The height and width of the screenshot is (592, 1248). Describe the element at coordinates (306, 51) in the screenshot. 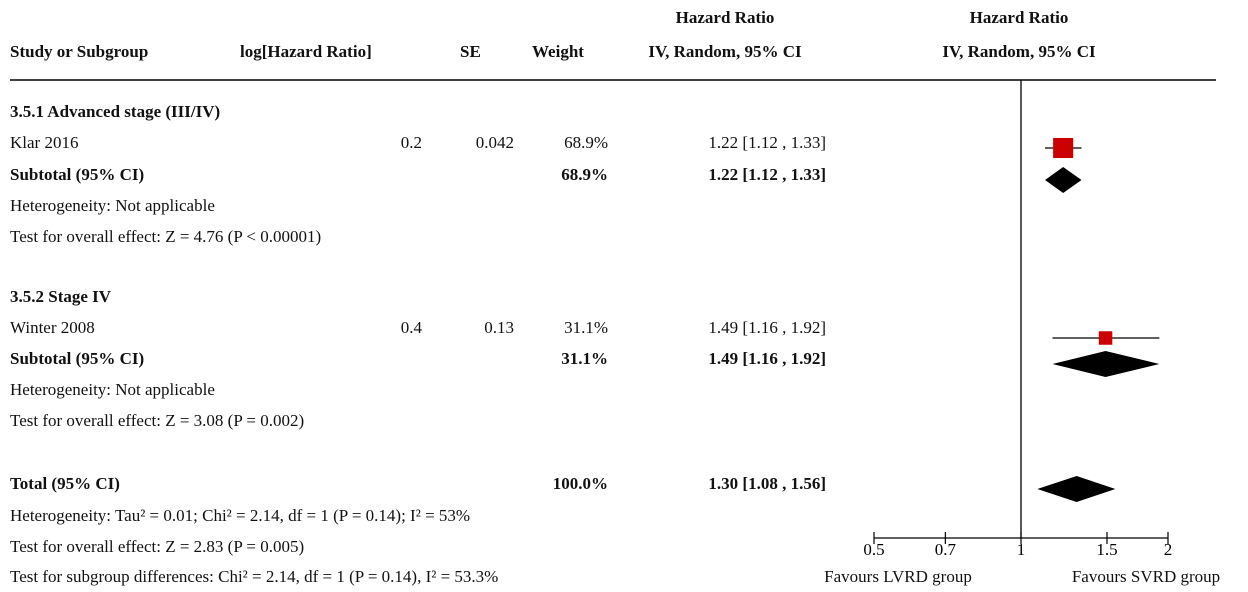

I see `header-log-hr: log[Hazard Ratio]` at that location.